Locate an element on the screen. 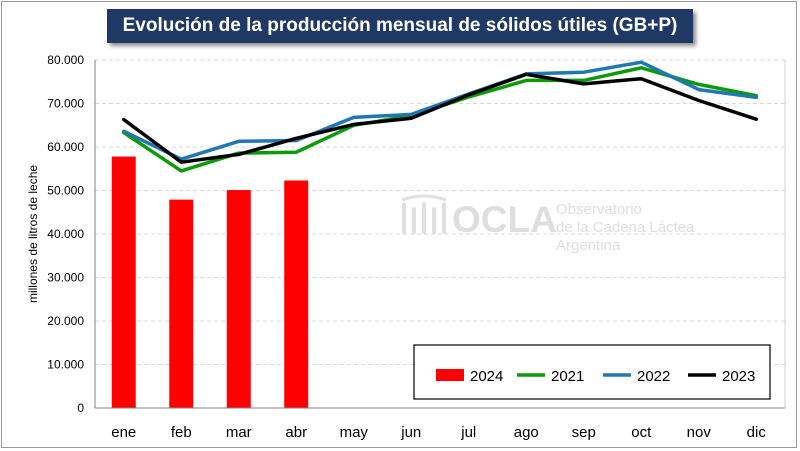 This screenshot has width=800, height=451. x-tick-label: sep is located at coordinates (584, 432).